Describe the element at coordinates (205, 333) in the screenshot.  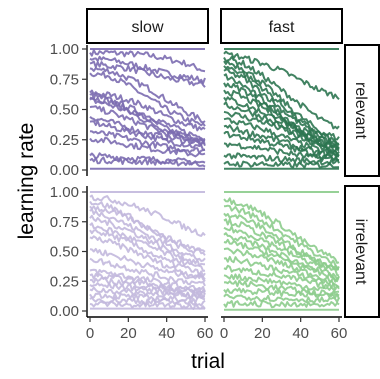
I see `x-tick-label-left: 60` at that location.